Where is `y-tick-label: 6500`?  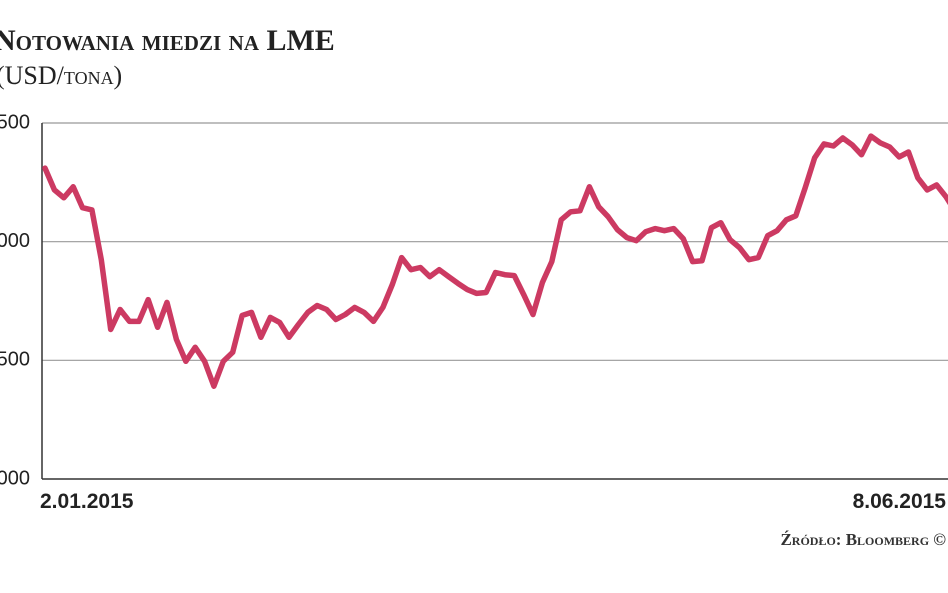 y-tick-label: 6500 is located at coordinates (15, 122).